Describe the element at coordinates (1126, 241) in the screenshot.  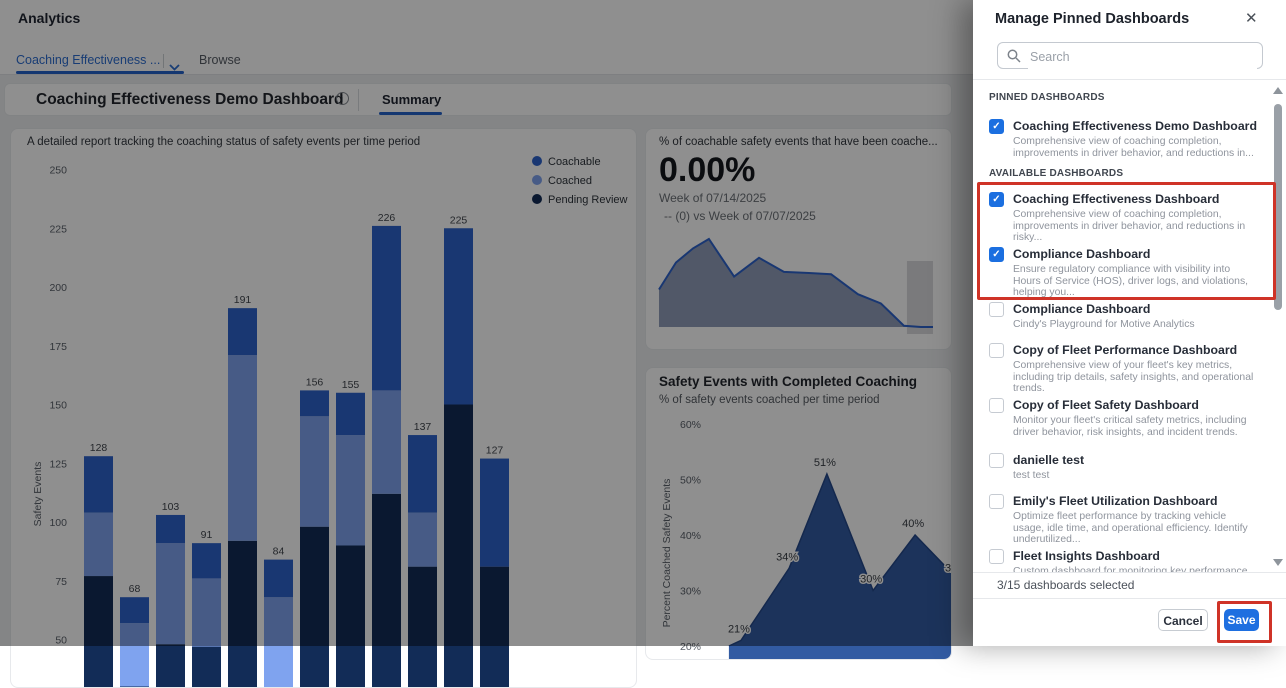
I see `annotation-box-available-items` at that location.